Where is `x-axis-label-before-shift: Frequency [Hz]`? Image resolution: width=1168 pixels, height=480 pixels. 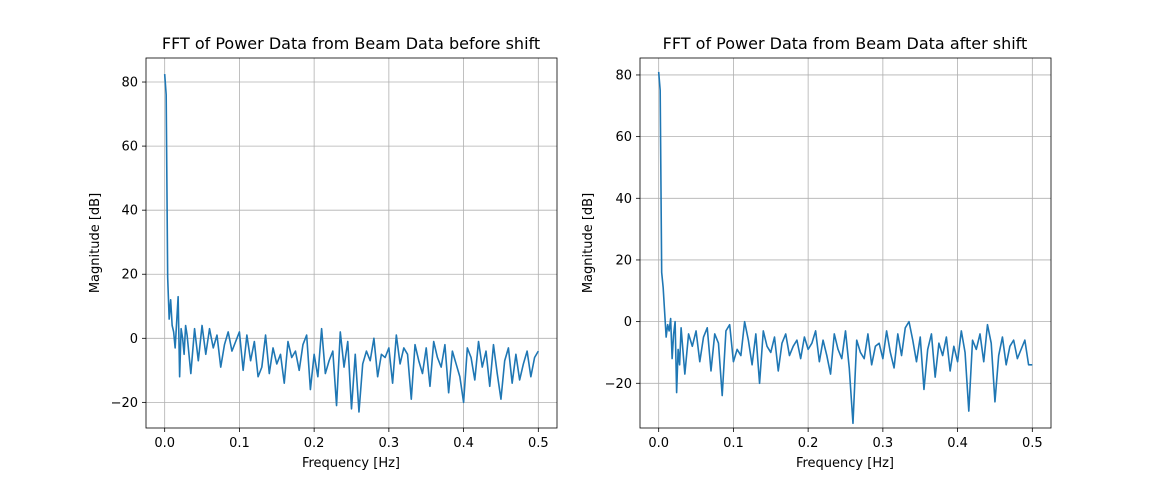
x-axis-label-before-shift: Frequency [Hz] is located at coordinates (351, 463).